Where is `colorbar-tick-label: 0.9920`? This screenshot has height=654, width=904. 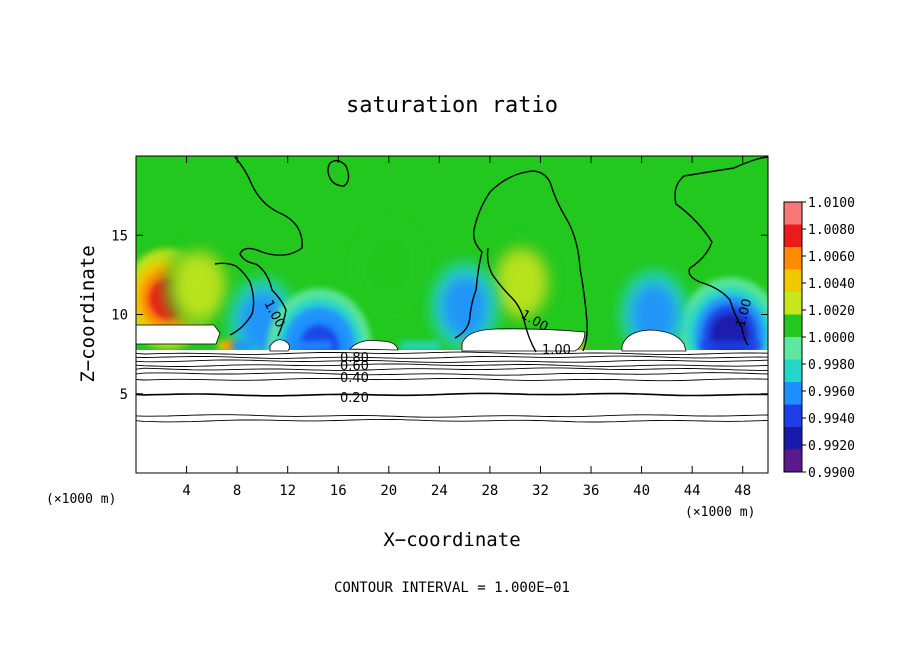
colorbar-tick-label: 0.9920 is located at coordinates (831, 446).